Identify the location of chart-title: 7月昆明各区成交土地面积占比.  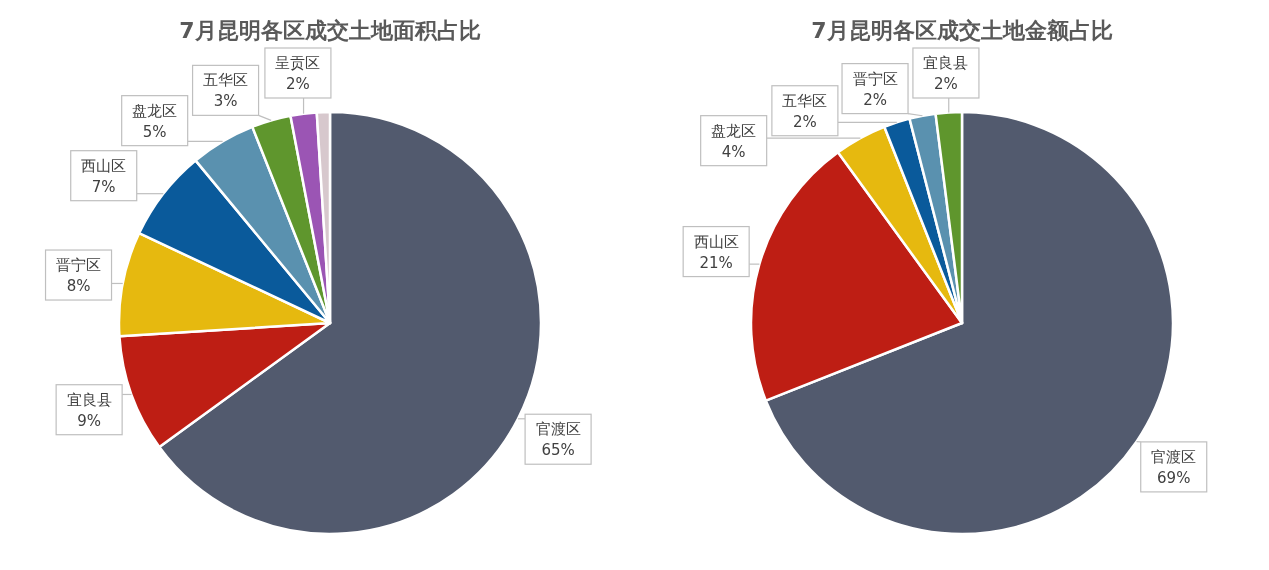
(330, 30).